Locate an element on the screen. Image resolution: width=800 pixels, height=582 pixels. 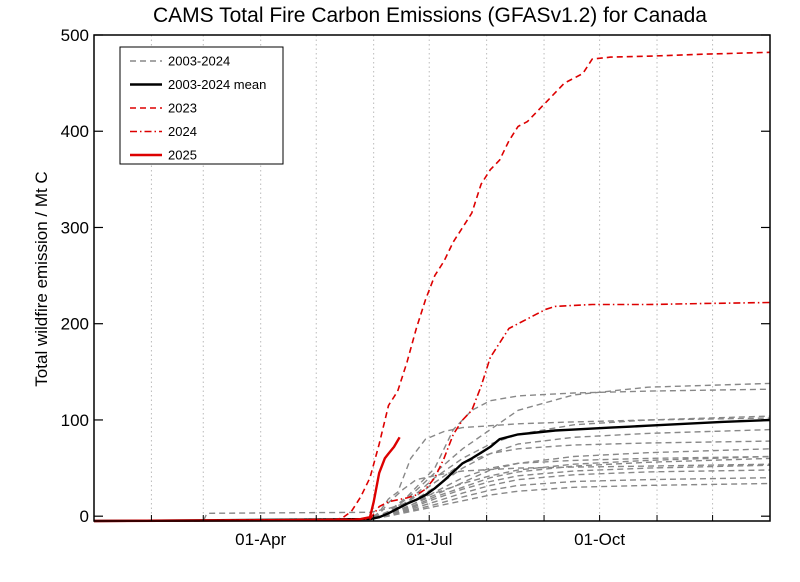
y-tick-label: 500 is located at coordinates (75, 35).